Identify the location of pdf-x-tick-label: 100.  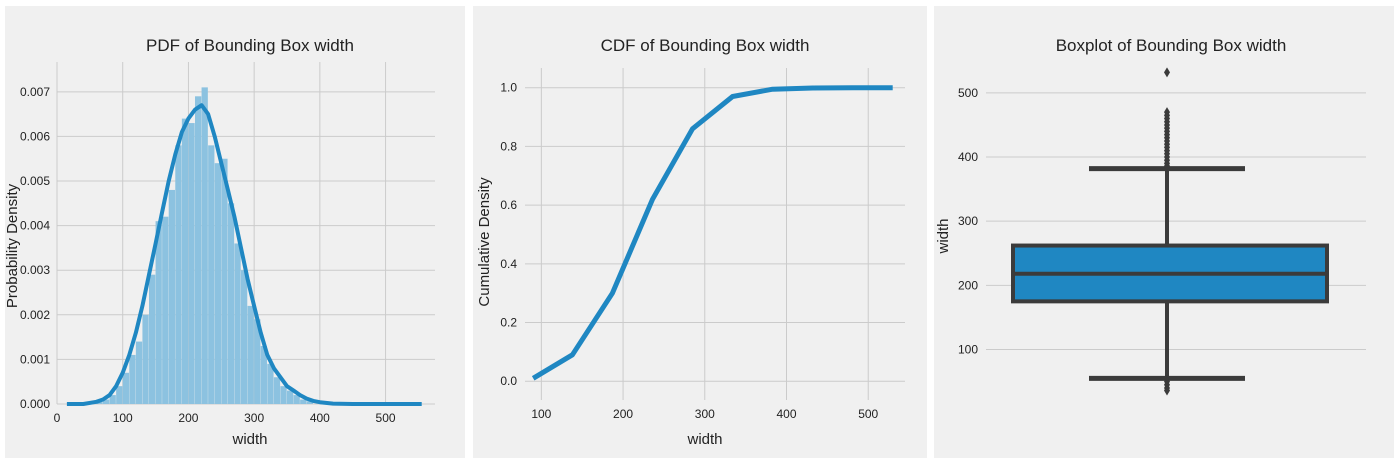
(123, 418).